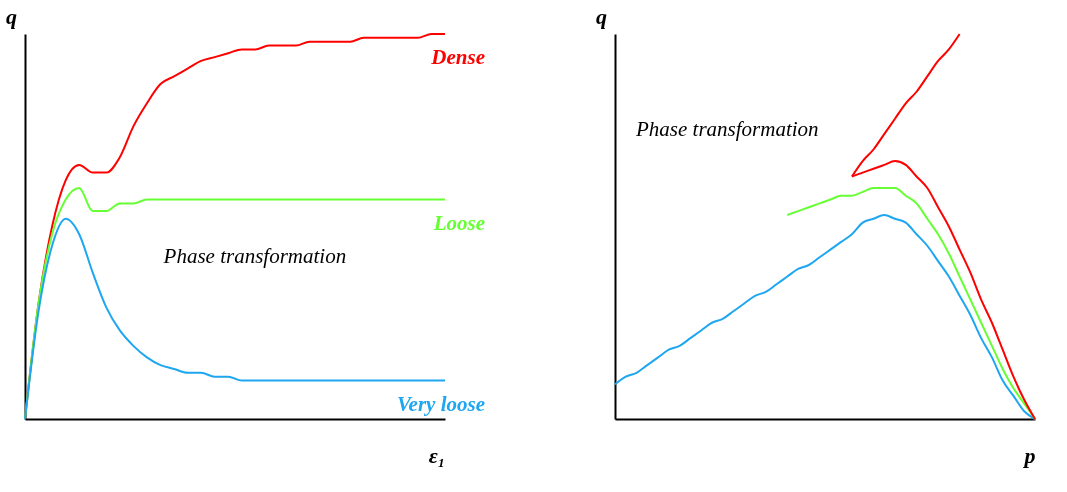 This screenshot has height=492, width=1067. Describe the element at coordinates (1029, 455) in the screenshot. I see `x-axis-title: p` at that location.